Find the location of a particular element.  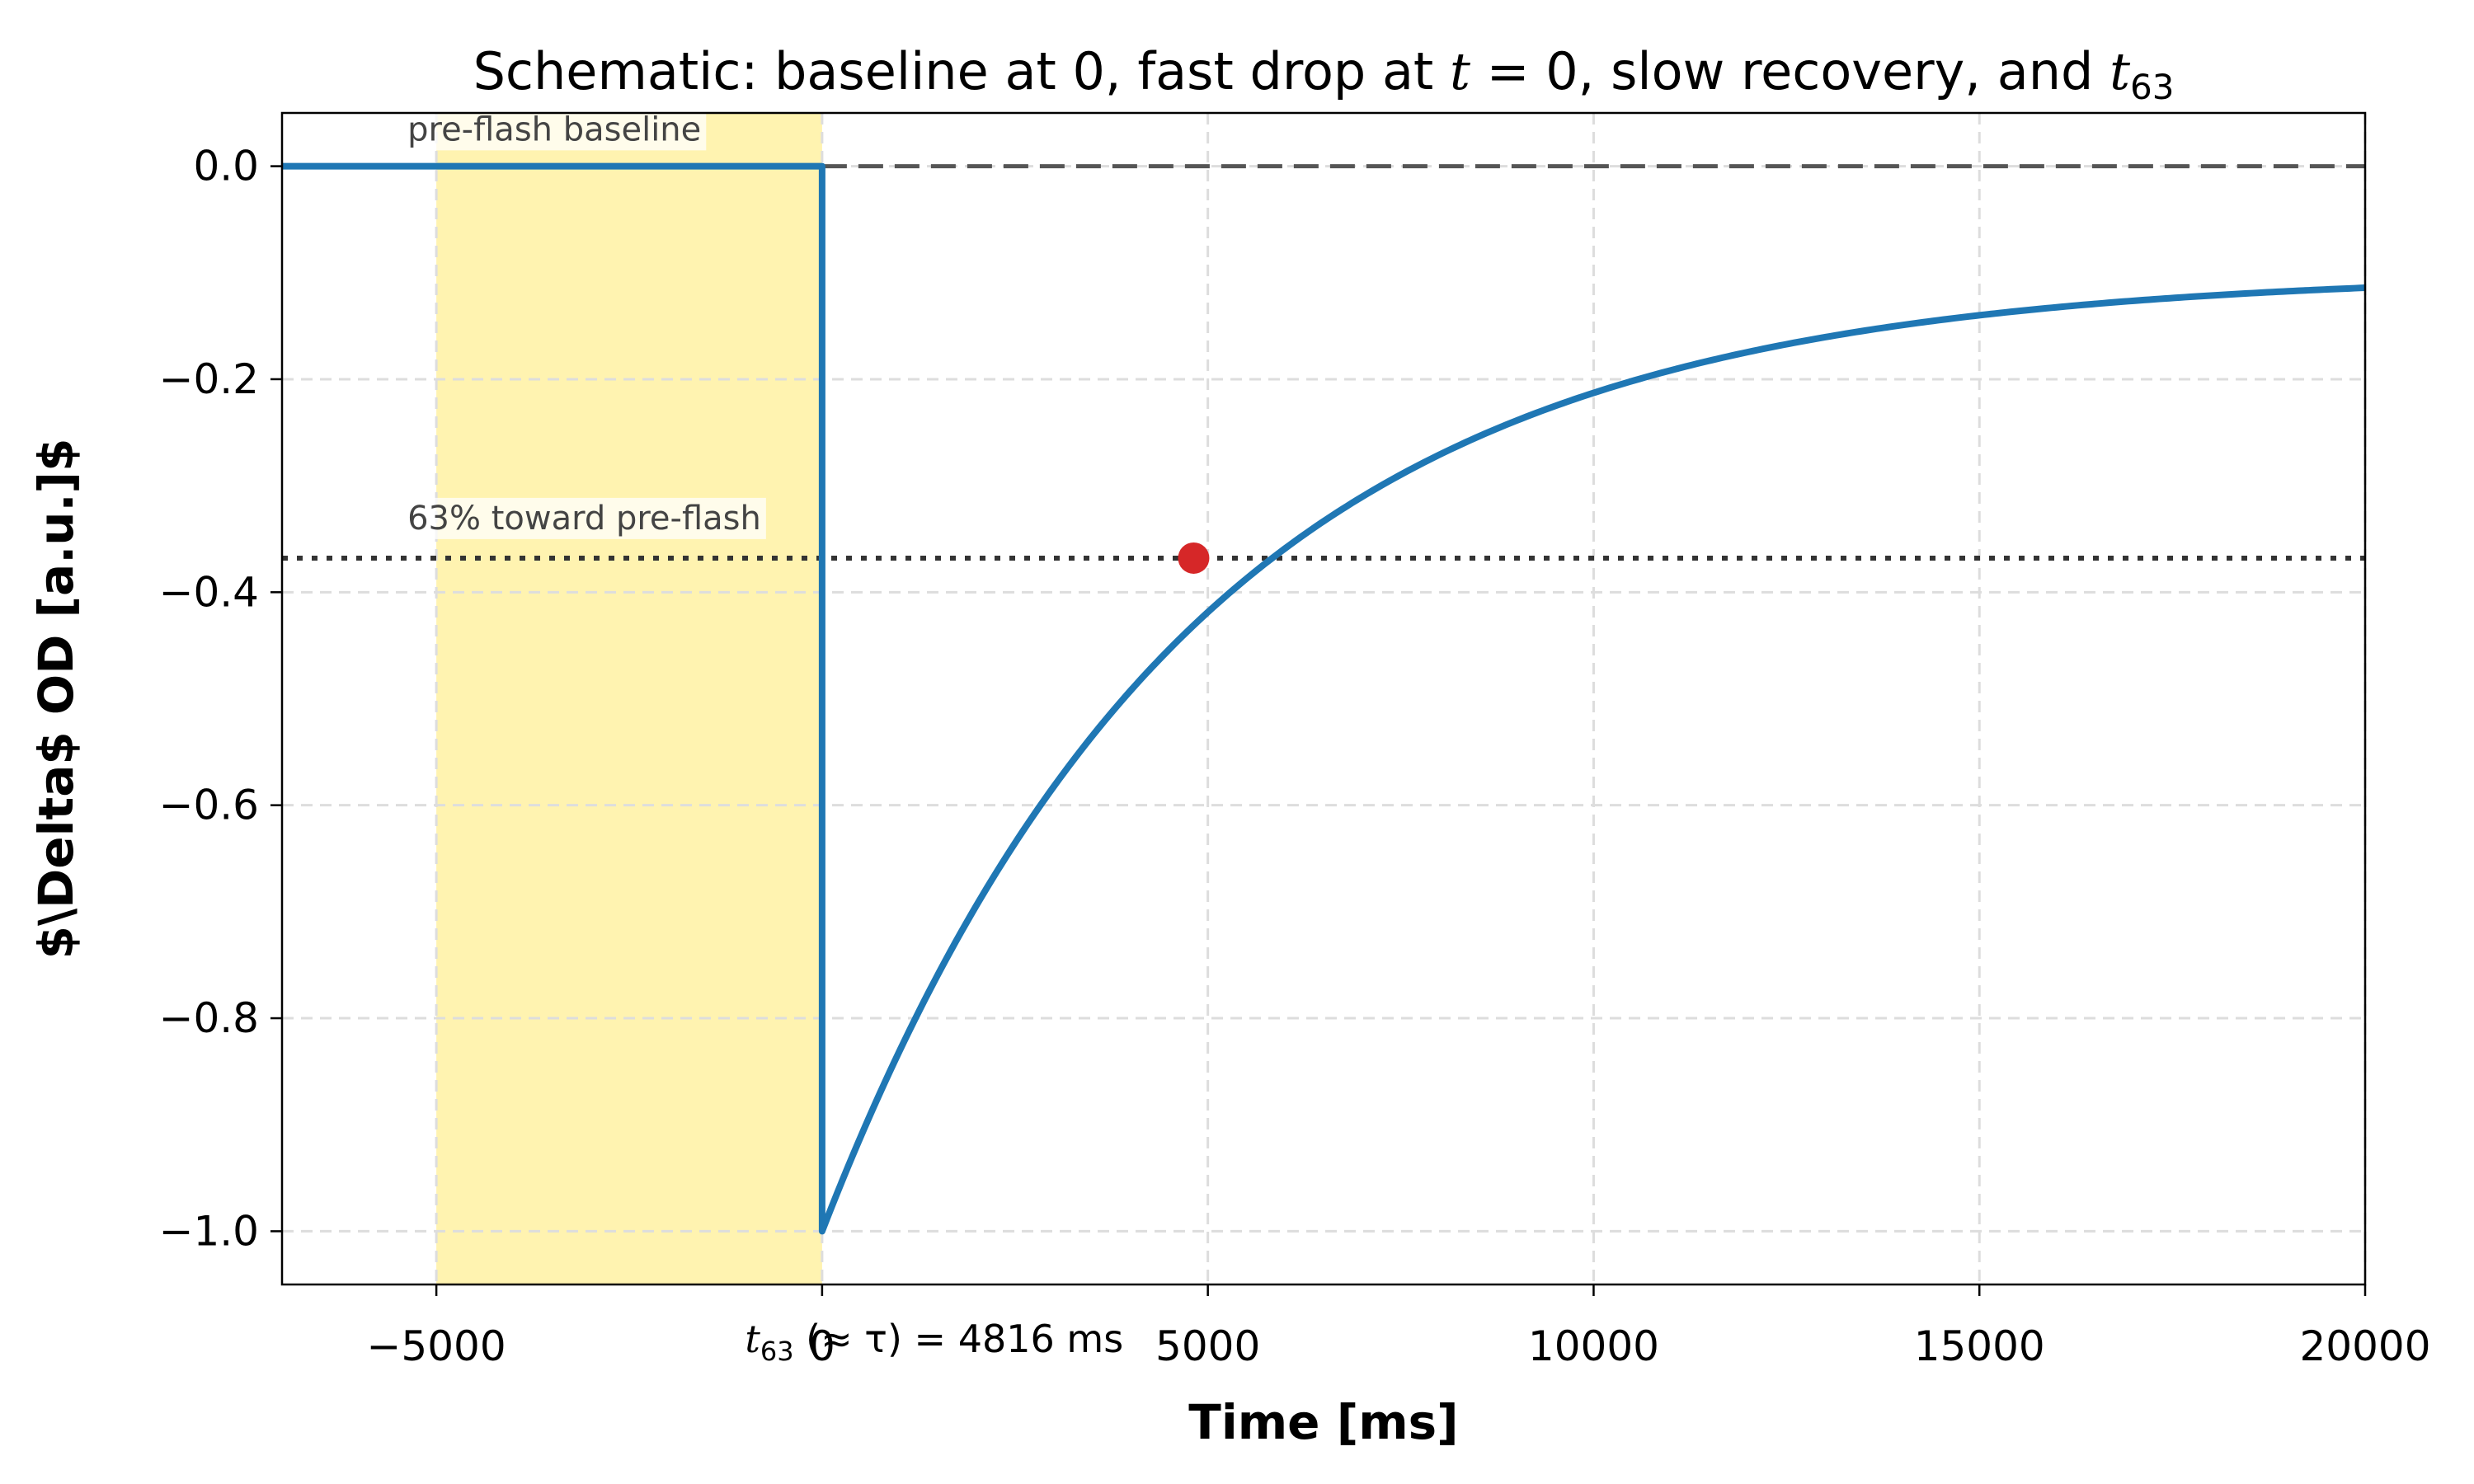

baseline-window is located at coordinates (629, 698).